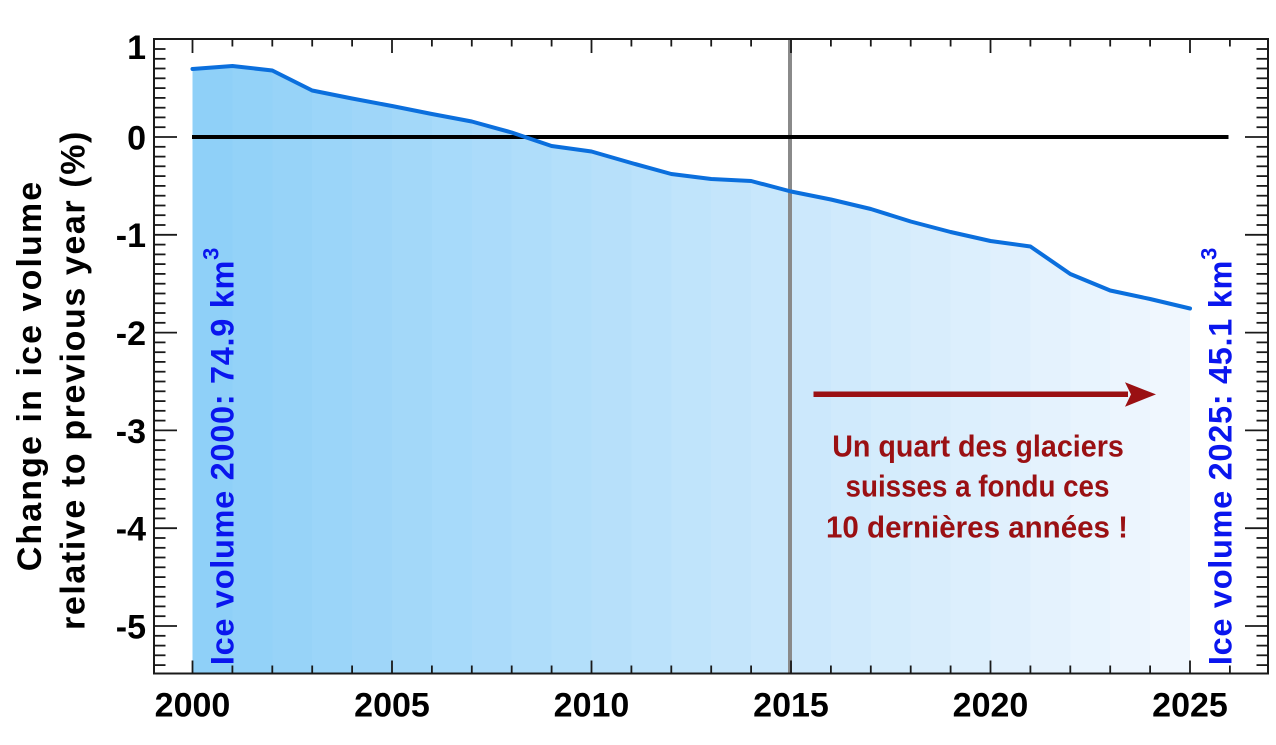 The height and width of the screenshot is (745, 1276). Describe the element at coordinates (131, 530) in the screenshot. I see `svg-text: -4` at that location.